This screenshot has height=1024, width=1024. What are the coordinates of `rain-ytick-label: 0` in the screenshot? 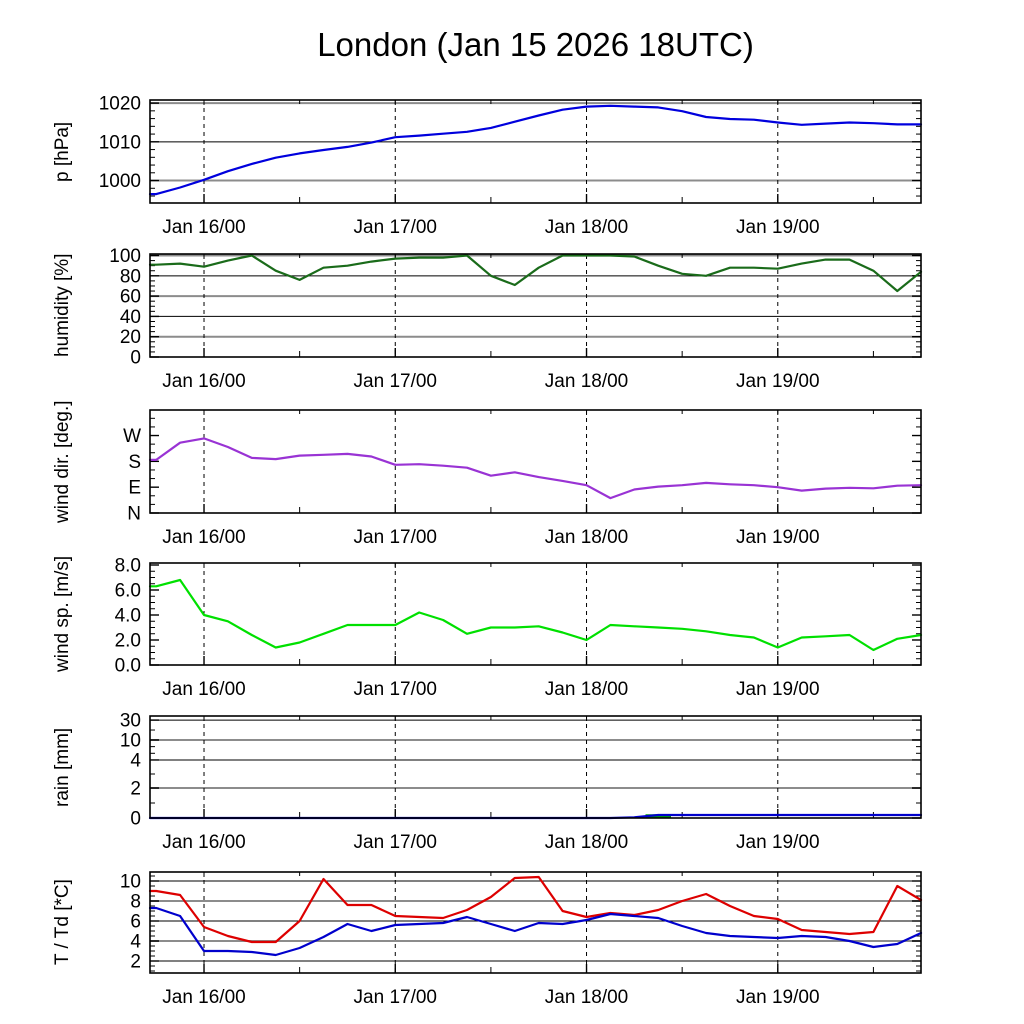 It's located at (135, 819).